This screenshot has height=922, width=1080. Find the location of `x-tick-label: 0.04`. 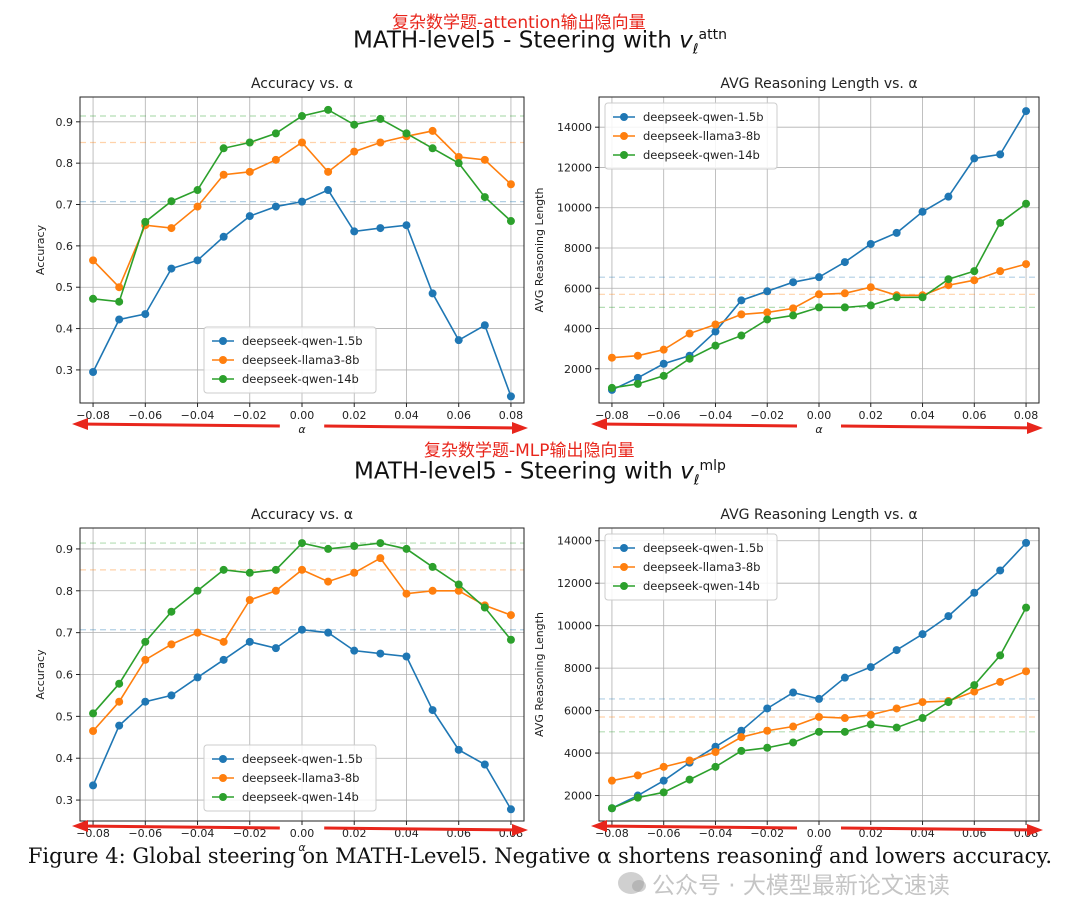

x-tick-label: 0.04 is located at coordinates (406, 415).